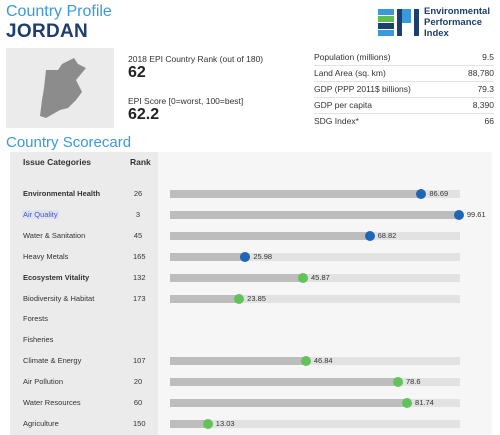 The image size is (500, 435). What do you see at coordinates (413, 382) in the screenshot?
I see `score-label-air-pollution: 78.6` at bounding box center [413, 382].